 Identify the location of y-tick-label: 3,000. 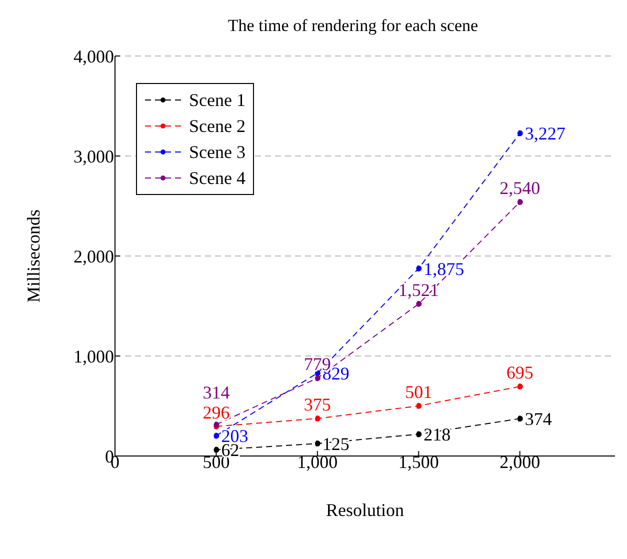
(94, 156).